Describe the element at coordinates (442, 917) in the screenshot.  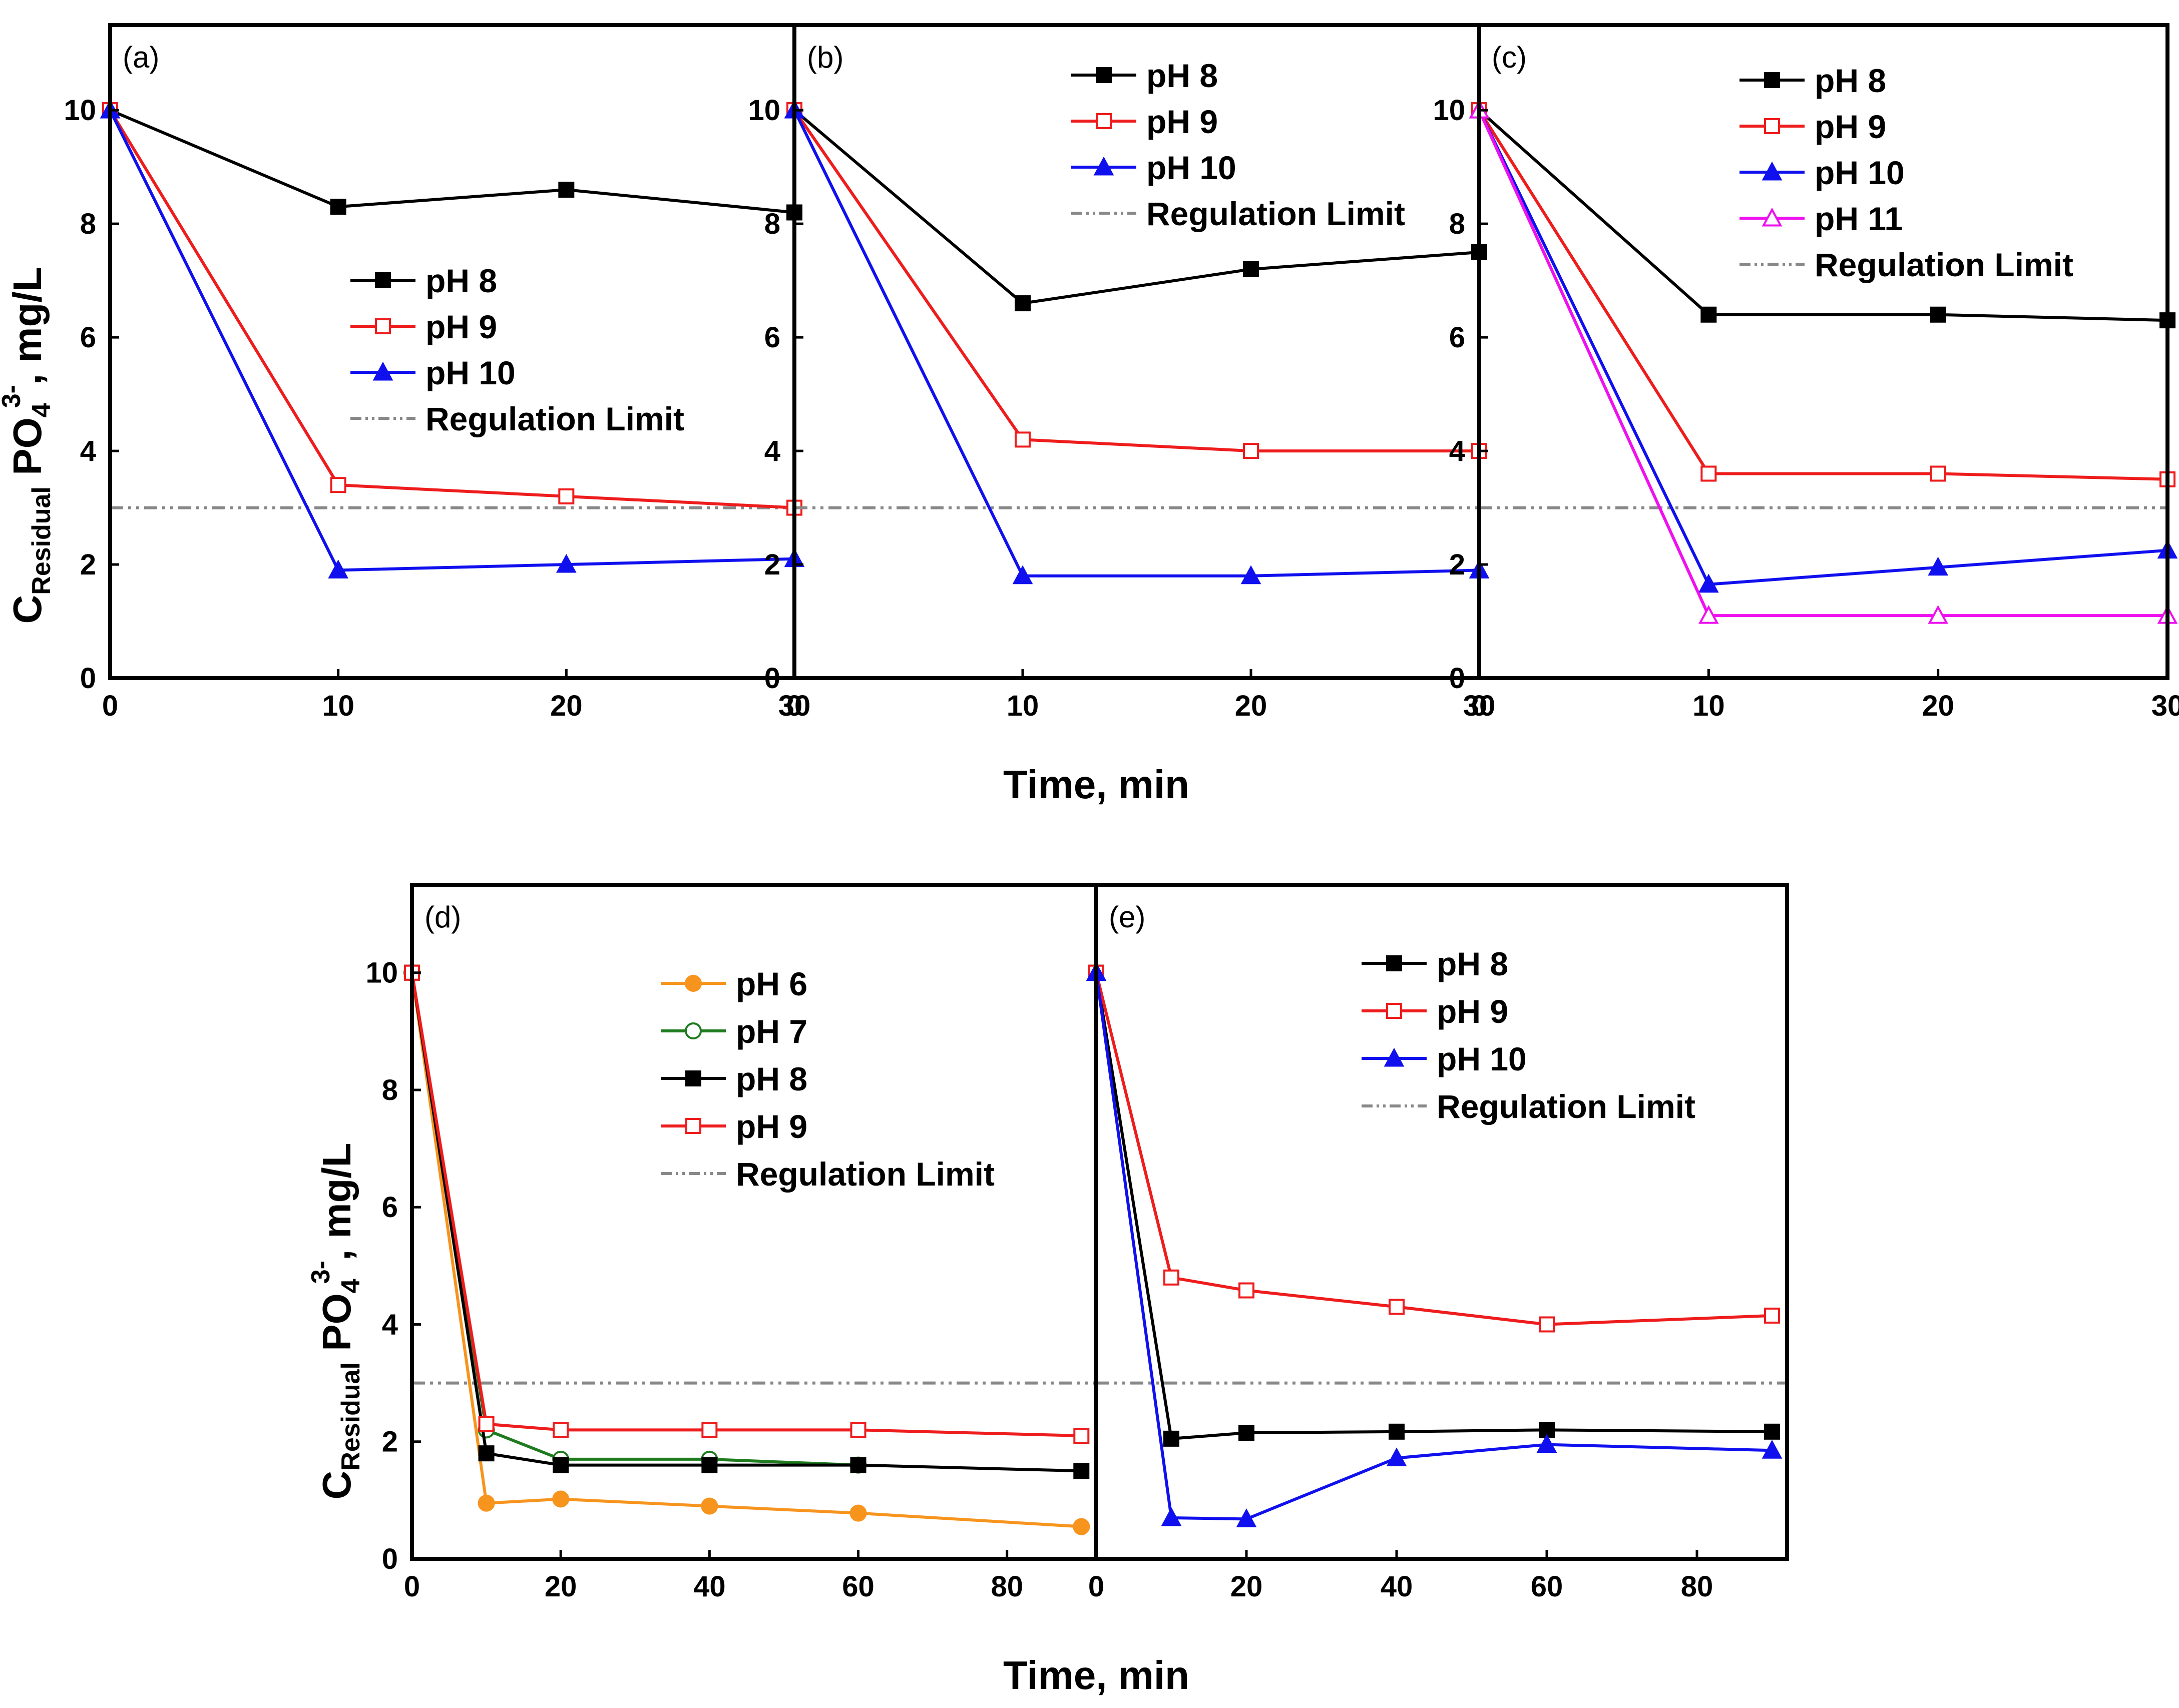
I see `panel-label: (d)` at that location.